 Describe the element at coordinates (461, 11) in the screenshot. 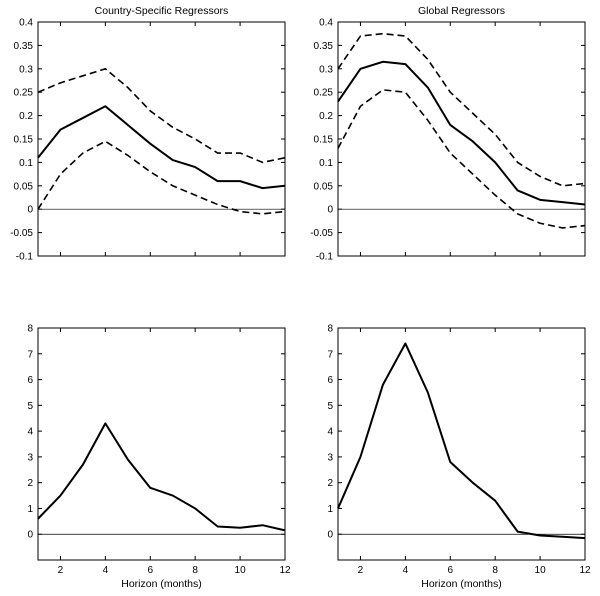

I see `svg-text: Global Regressors` at that location.